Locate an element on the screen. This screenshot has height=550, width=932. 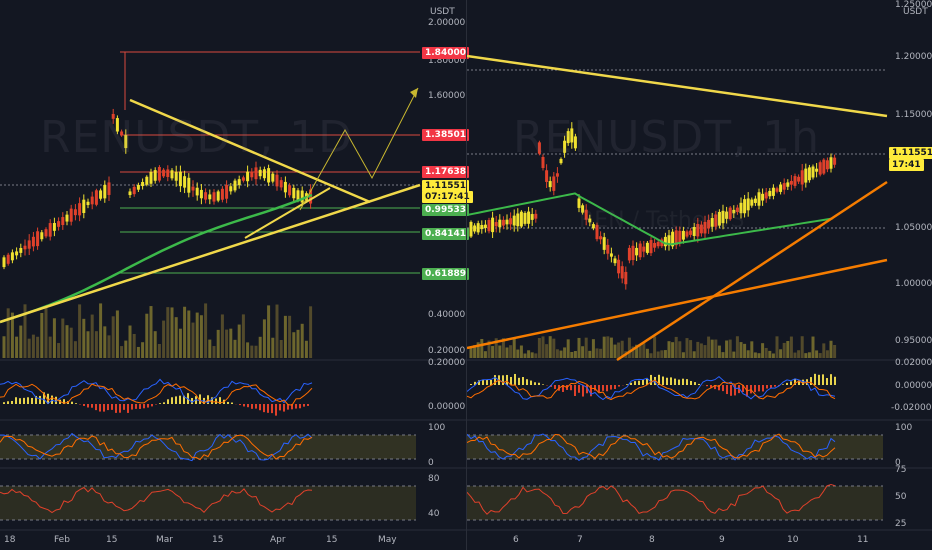
x-label: Feb is located at coordinates (62, 540).